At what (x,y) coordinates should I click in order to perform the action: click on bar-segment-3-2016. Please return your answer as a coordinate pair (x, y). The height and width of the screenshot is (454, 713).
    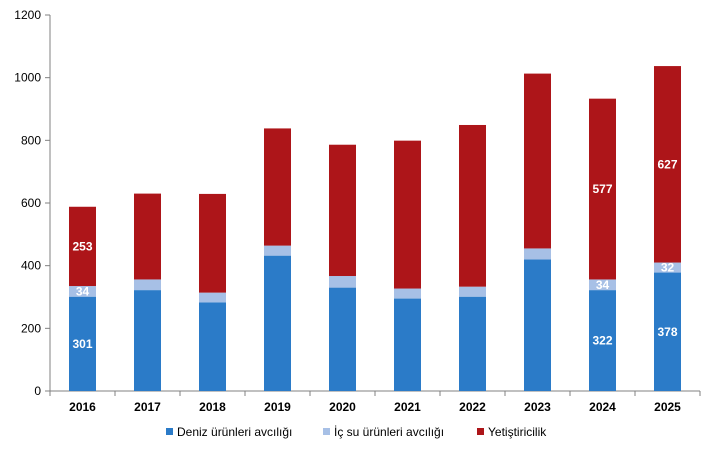
    Looking at the image, I should click on (82, 246).